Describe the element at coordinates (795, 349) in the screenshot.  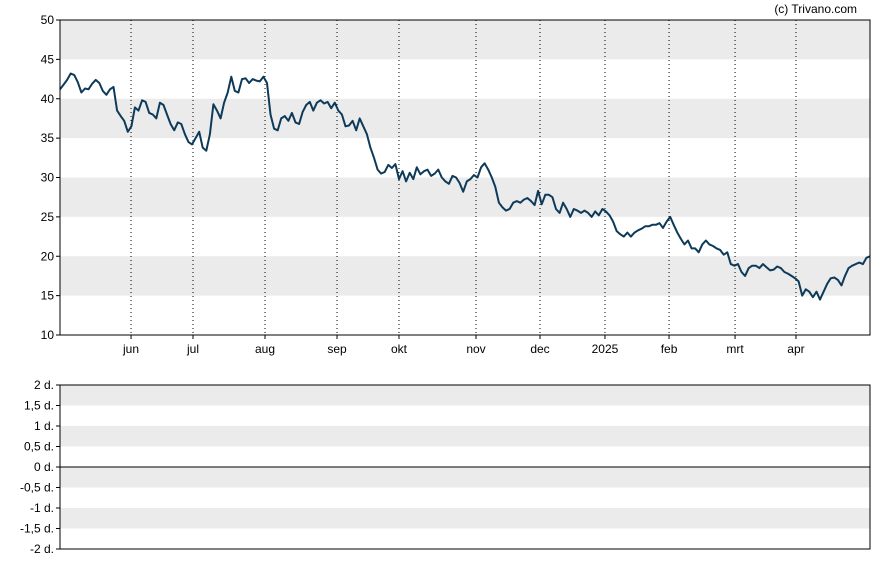
I see `x-tick-label: apr` at that location.